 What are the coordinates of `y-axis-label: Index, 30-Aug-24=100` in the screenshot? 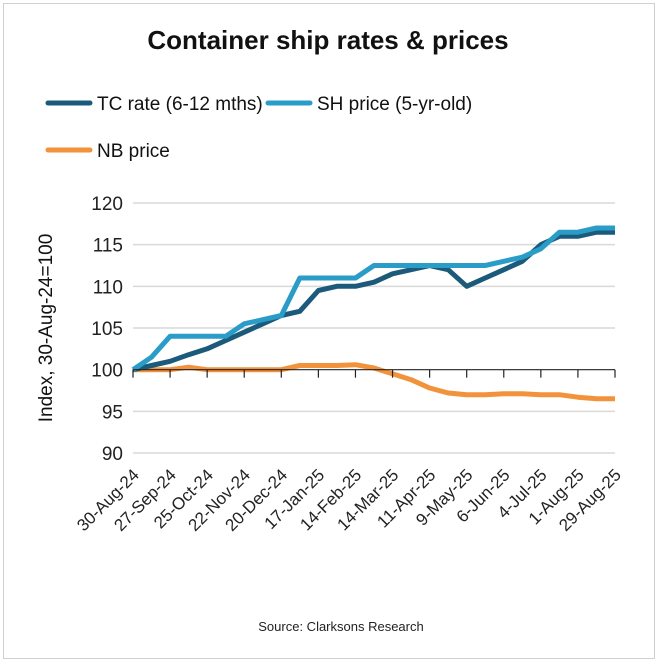 It's located at (46, 328).